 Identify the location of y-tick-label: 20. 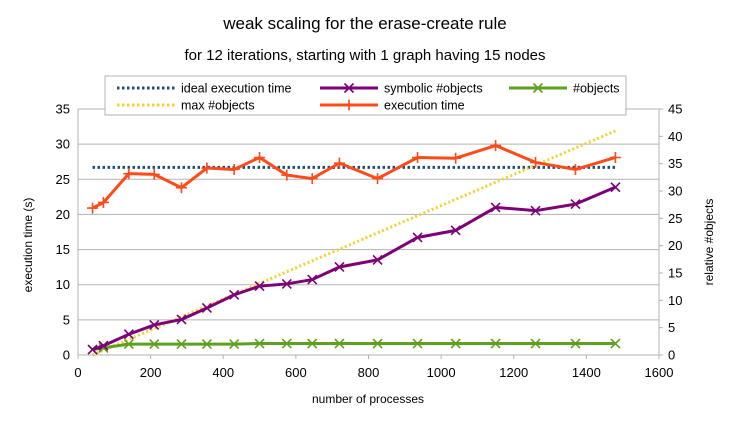
(63, 214).